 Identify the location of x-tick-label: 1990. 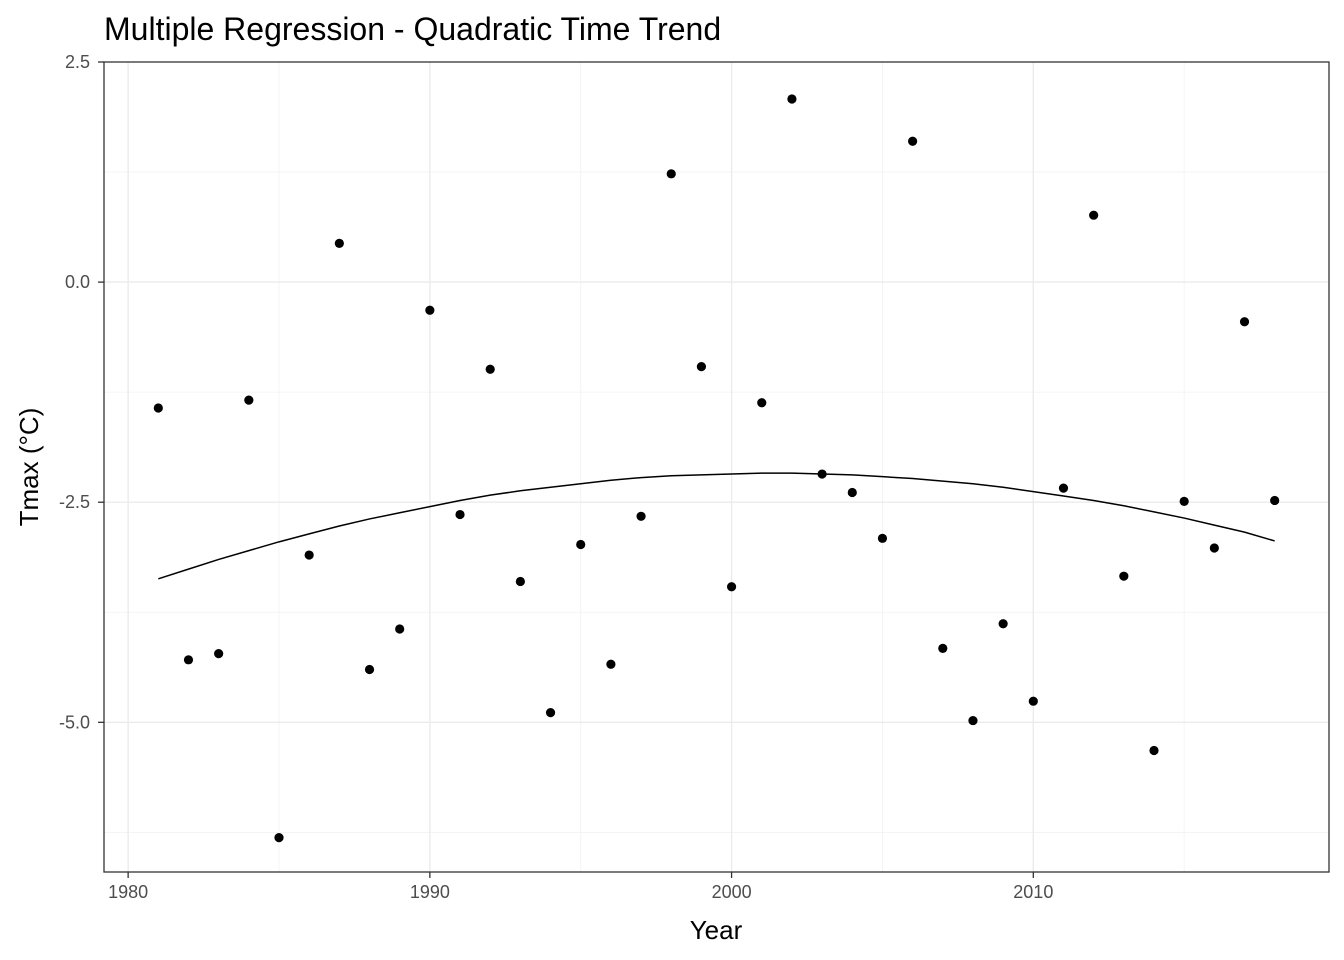
(430, 892).